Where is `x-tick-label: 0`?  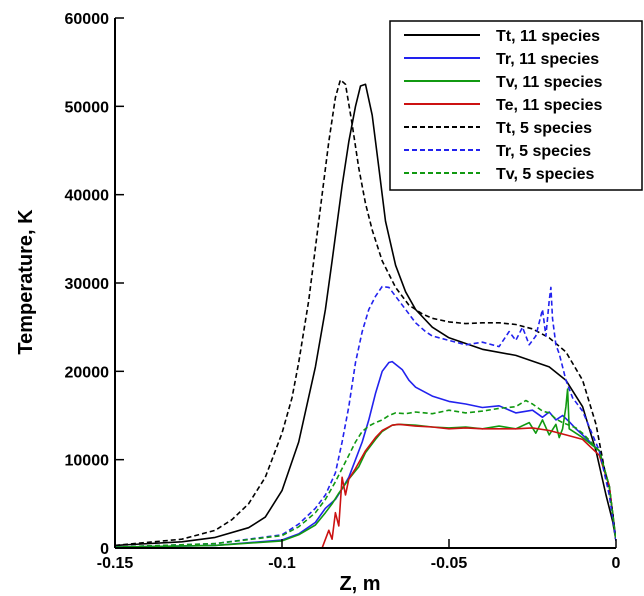
x-tick-label: 0 is located at coordinates (616, 563).